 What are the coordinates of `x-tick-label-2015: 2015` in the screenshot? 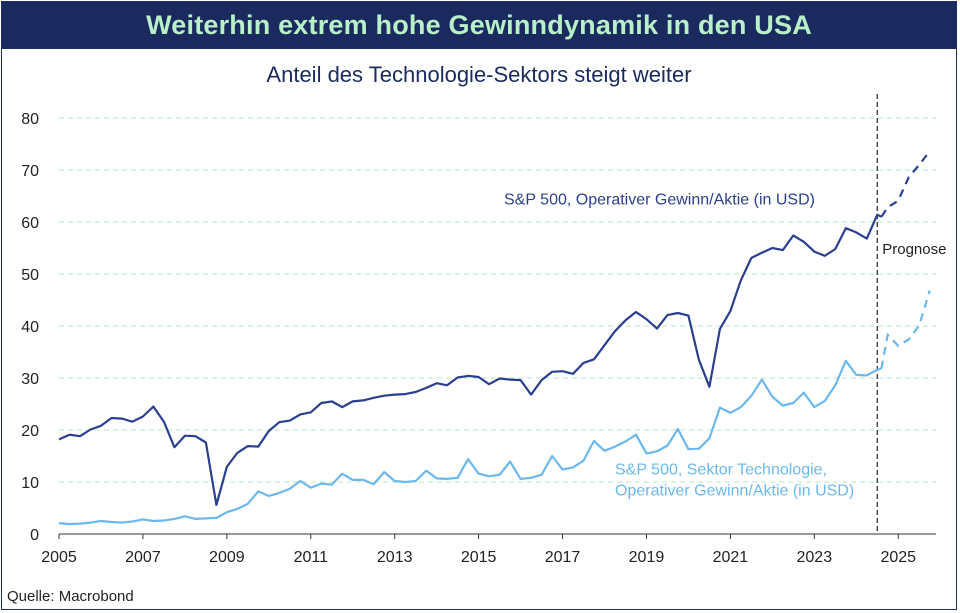 It's located at (479, 557).